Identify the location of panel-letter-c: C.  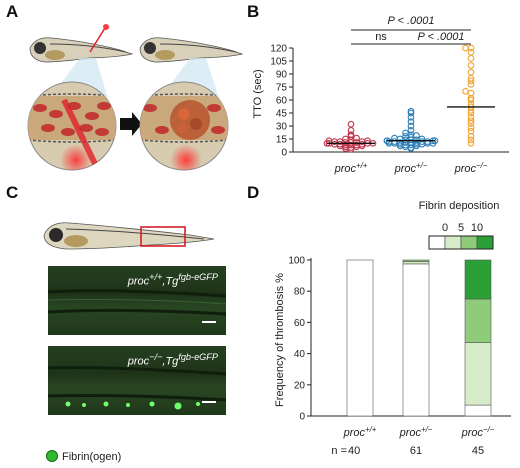
(12, 192).